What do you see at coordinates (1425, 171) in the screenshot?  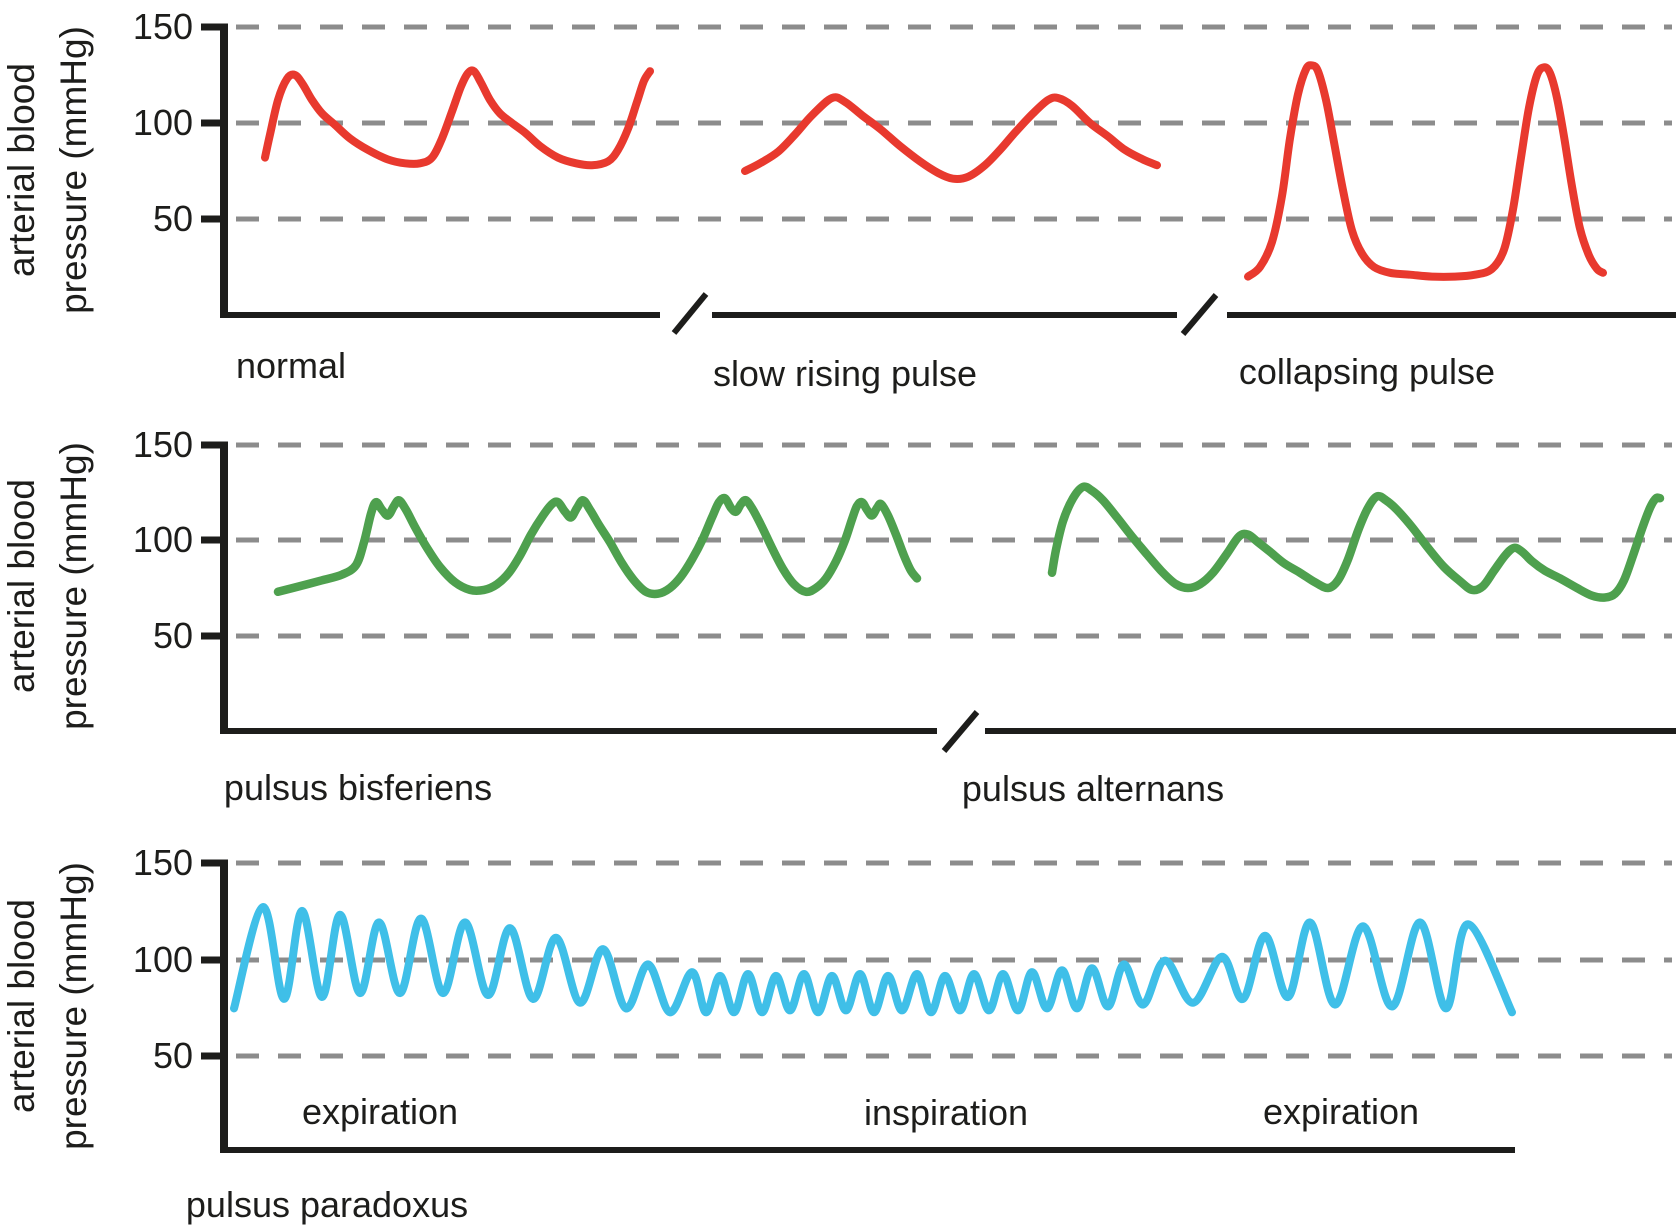 I see `collapsing-pulse-waveform` at bounding box center [1425, 171].